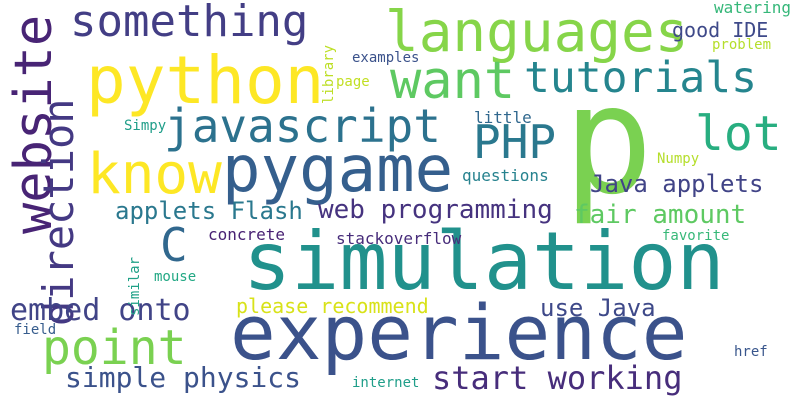  Describe the element at coordinates (135, 286) in the screenshot. I see `word-similar: similar` at that location.